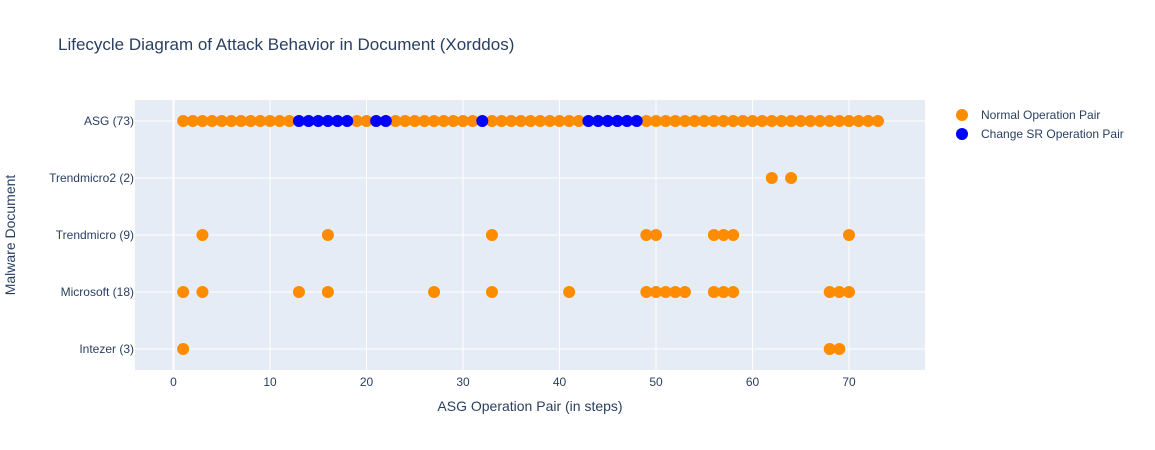 This screenshot has height=450, width=1155. Describe the element at coordinates (529, 406) in the screenshot. I see `x-axis-title: ASG Operation Pair (in steps)` at that location.